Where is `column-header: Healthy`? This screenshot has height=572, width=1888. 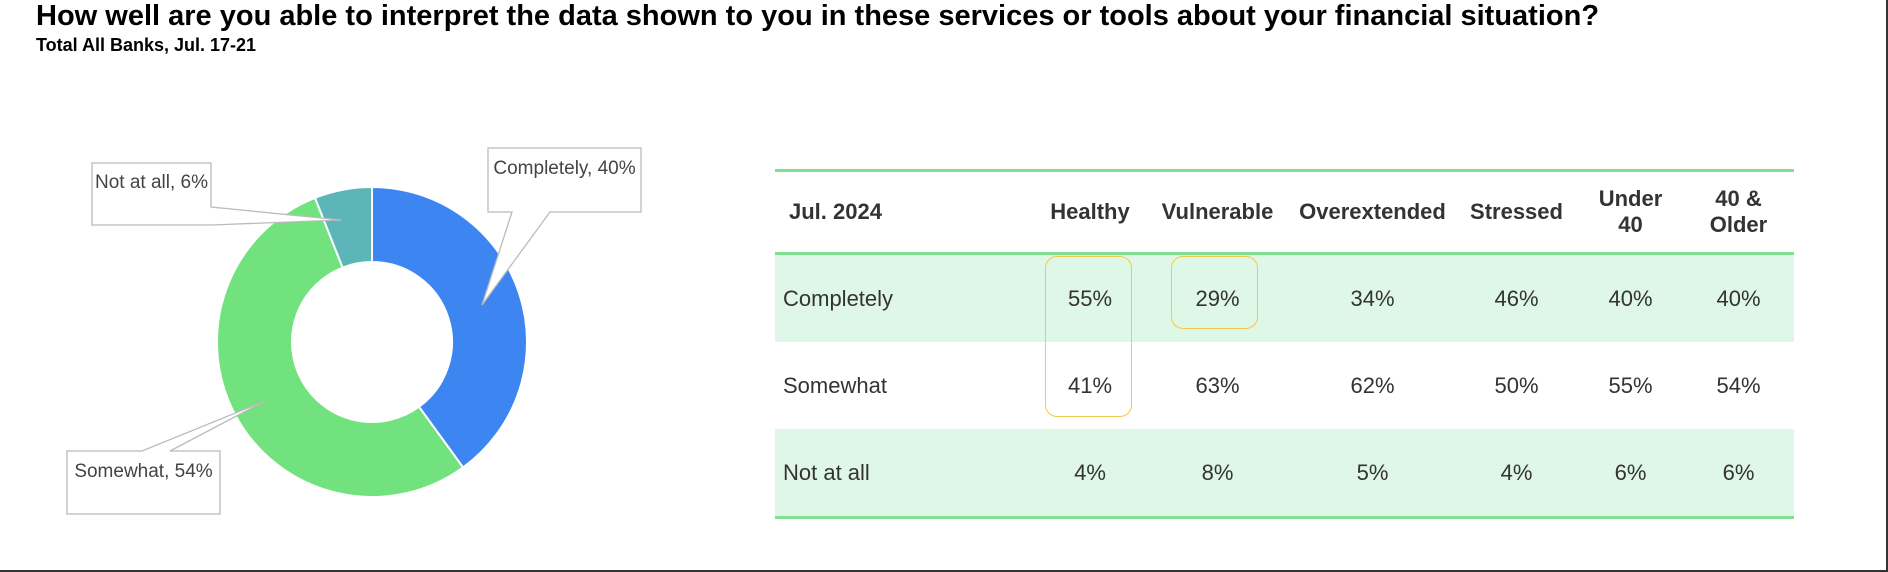
column-header: Healthy is located at coordinates (1090, 212).